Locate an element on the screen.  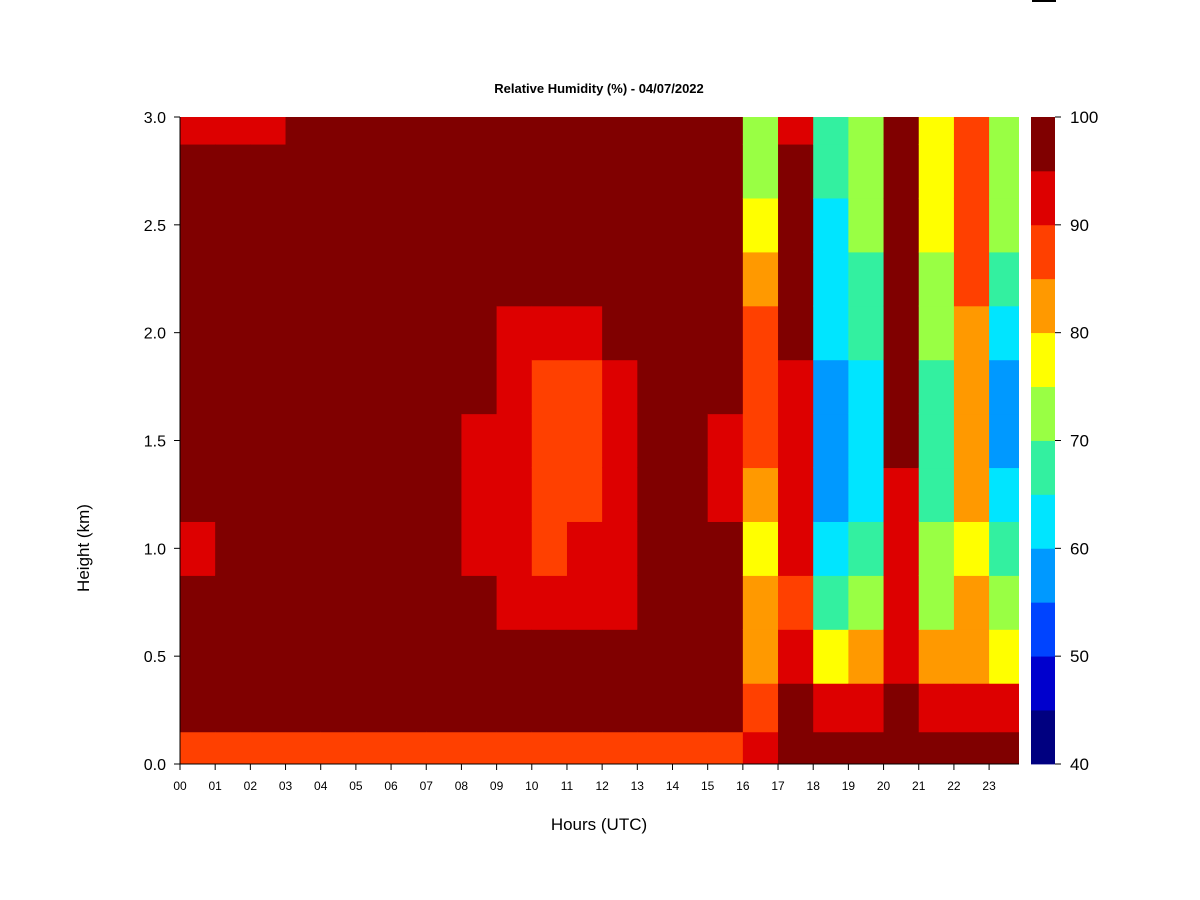
y-axis-title: Height (km) is located at coordinates (83, 548).